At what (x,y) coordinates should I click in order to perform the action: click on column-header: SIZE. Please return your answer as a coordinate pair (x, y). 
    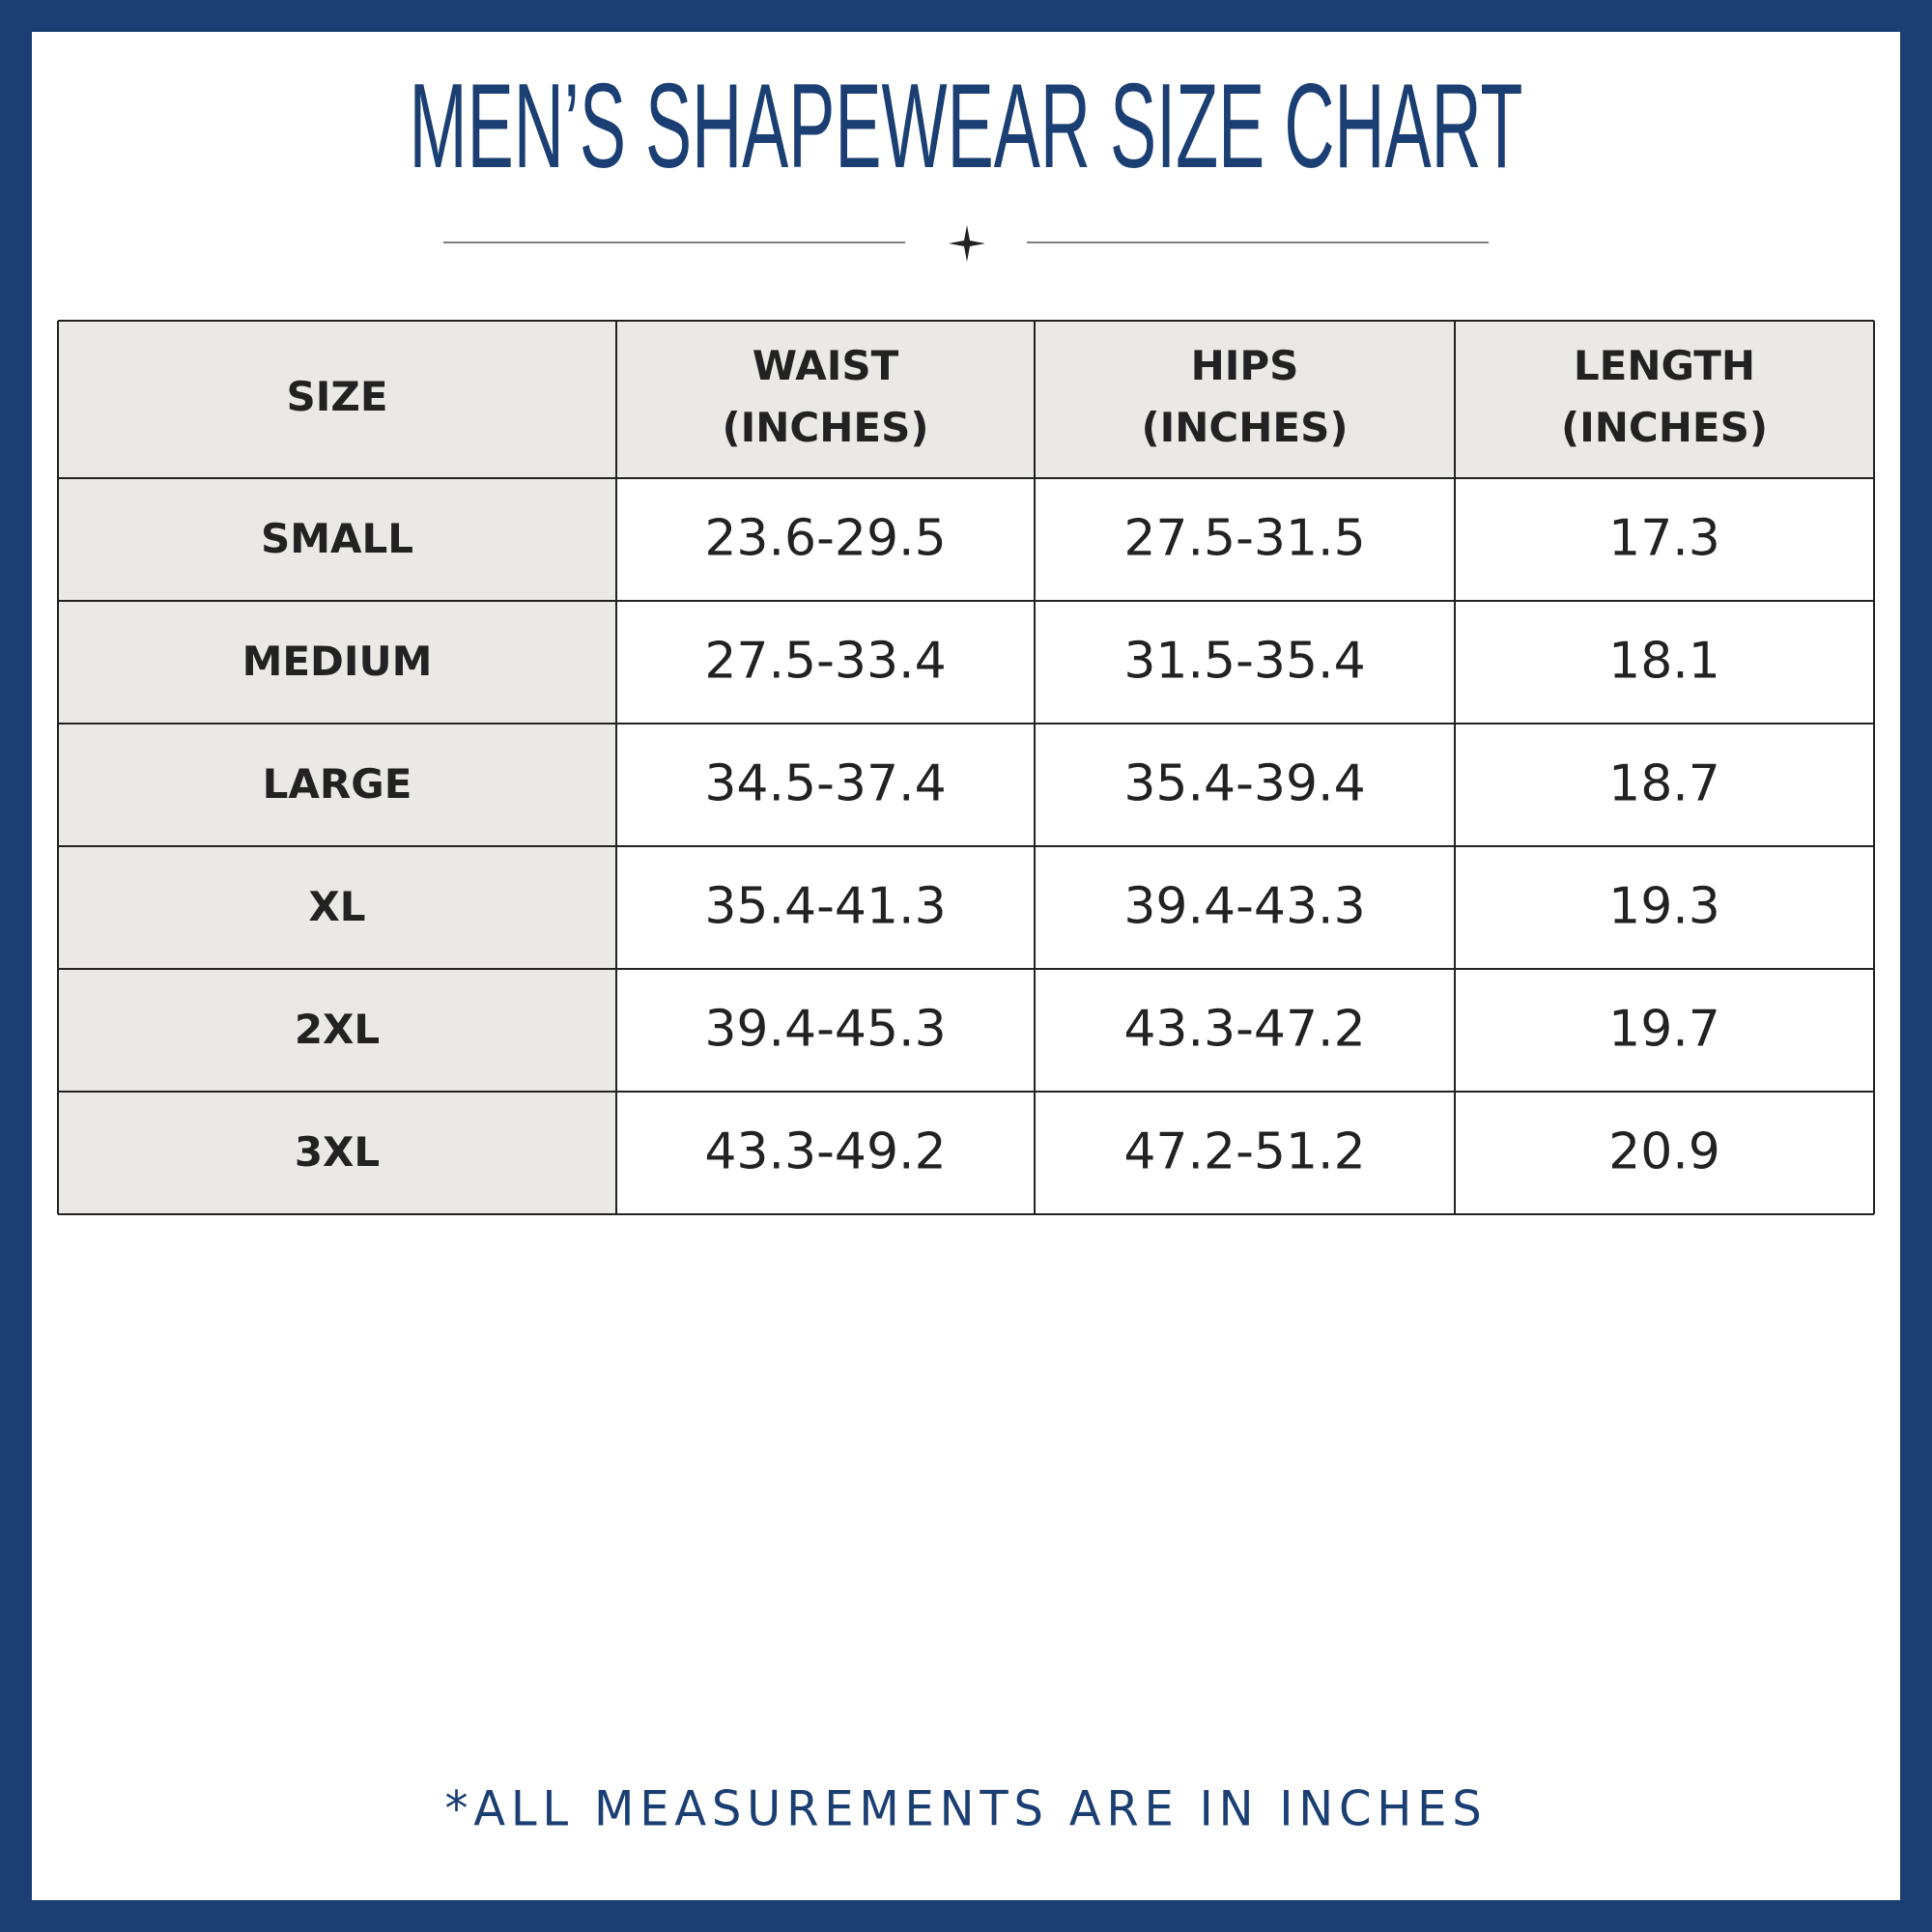
    Looking at the image, I should click on (336, 396).